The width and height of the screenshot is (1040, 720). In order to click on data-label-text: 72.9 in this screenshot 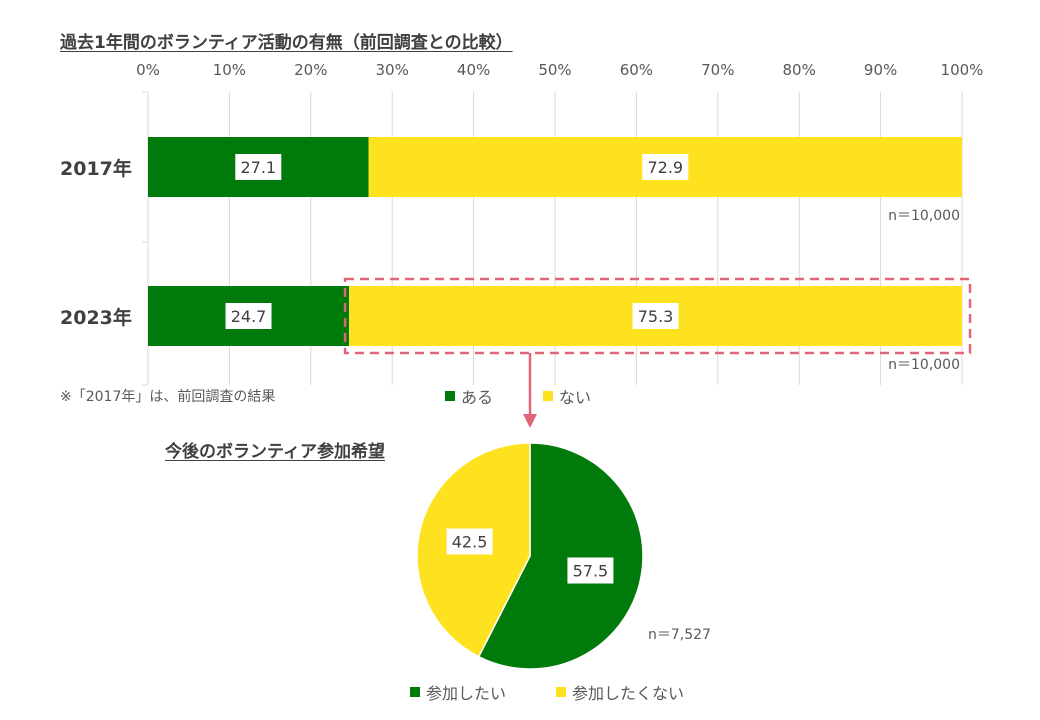, I will do `click(665, 167)`.